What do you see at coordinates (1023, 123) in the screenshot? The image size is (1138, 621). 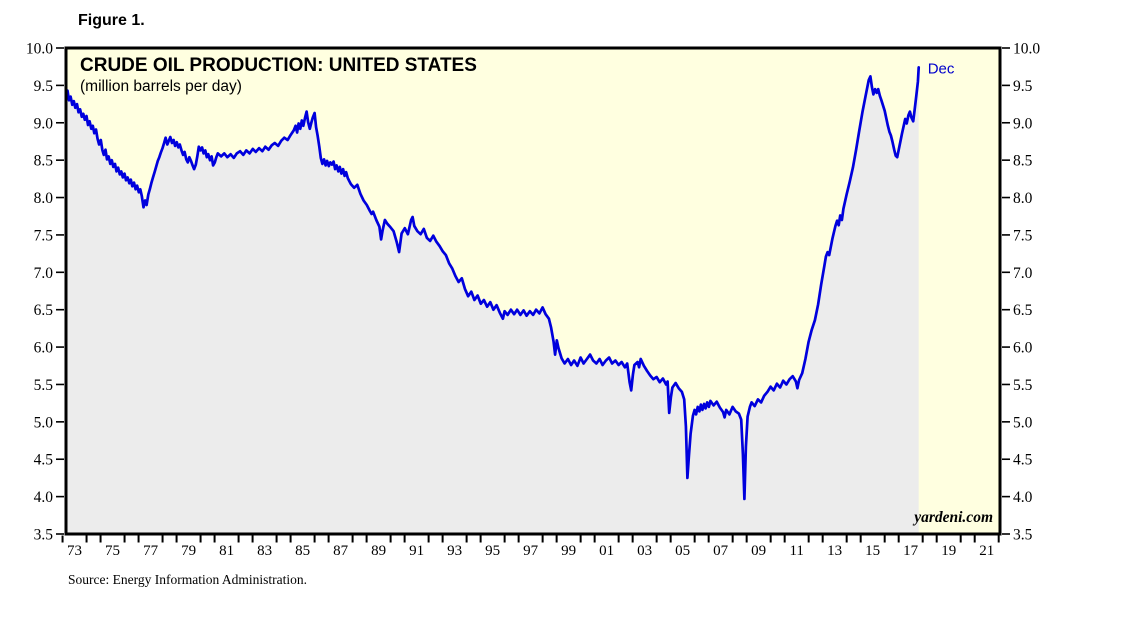 I see `y-axis-tick-label-right: 9.0` at bounding box center [1023, 123].